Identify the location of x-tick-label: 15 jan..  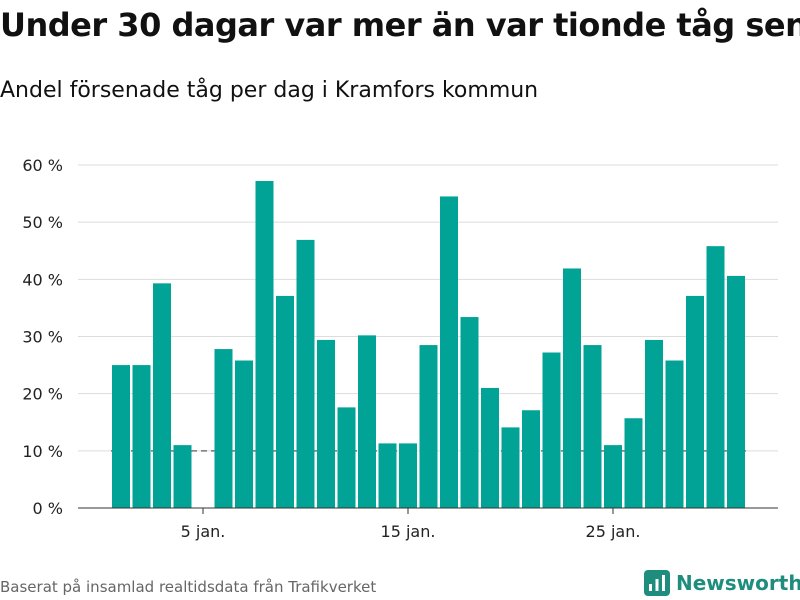
(408, 531).